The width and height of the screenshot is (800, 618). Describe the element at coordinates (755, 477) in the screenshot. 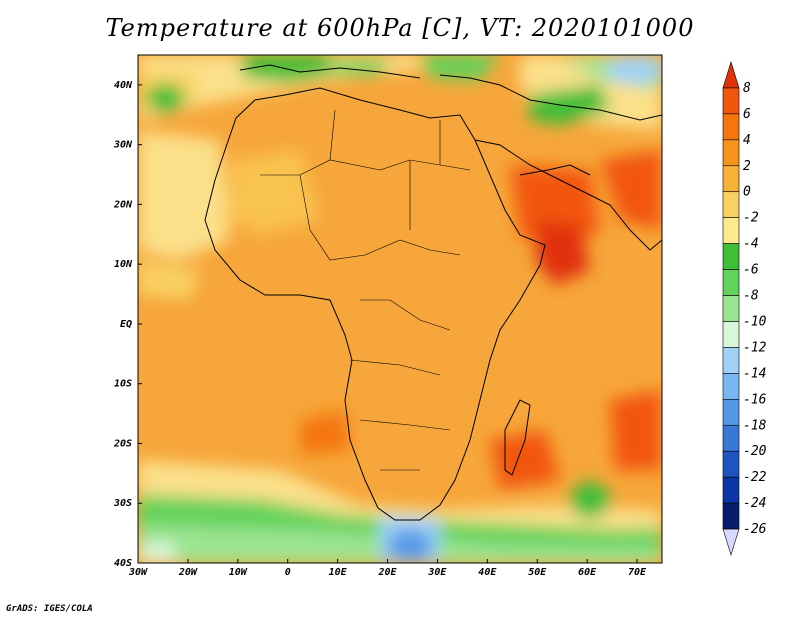

I see `colorbar-label: -22` at that location.